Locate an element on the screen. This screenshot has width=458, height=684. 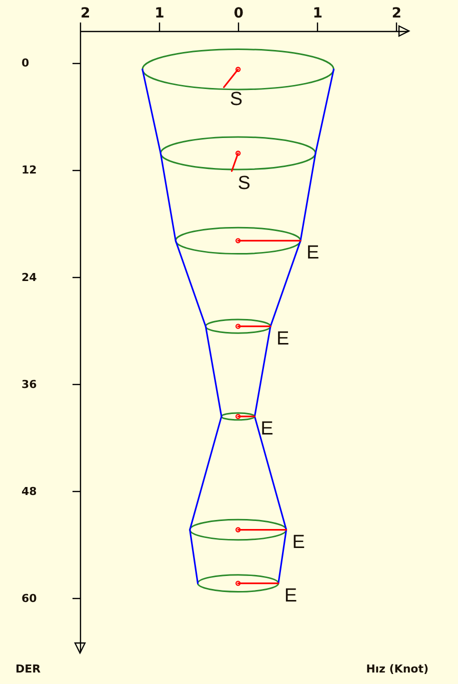
y-axis-title: DER is located at coordinates (29, 669).